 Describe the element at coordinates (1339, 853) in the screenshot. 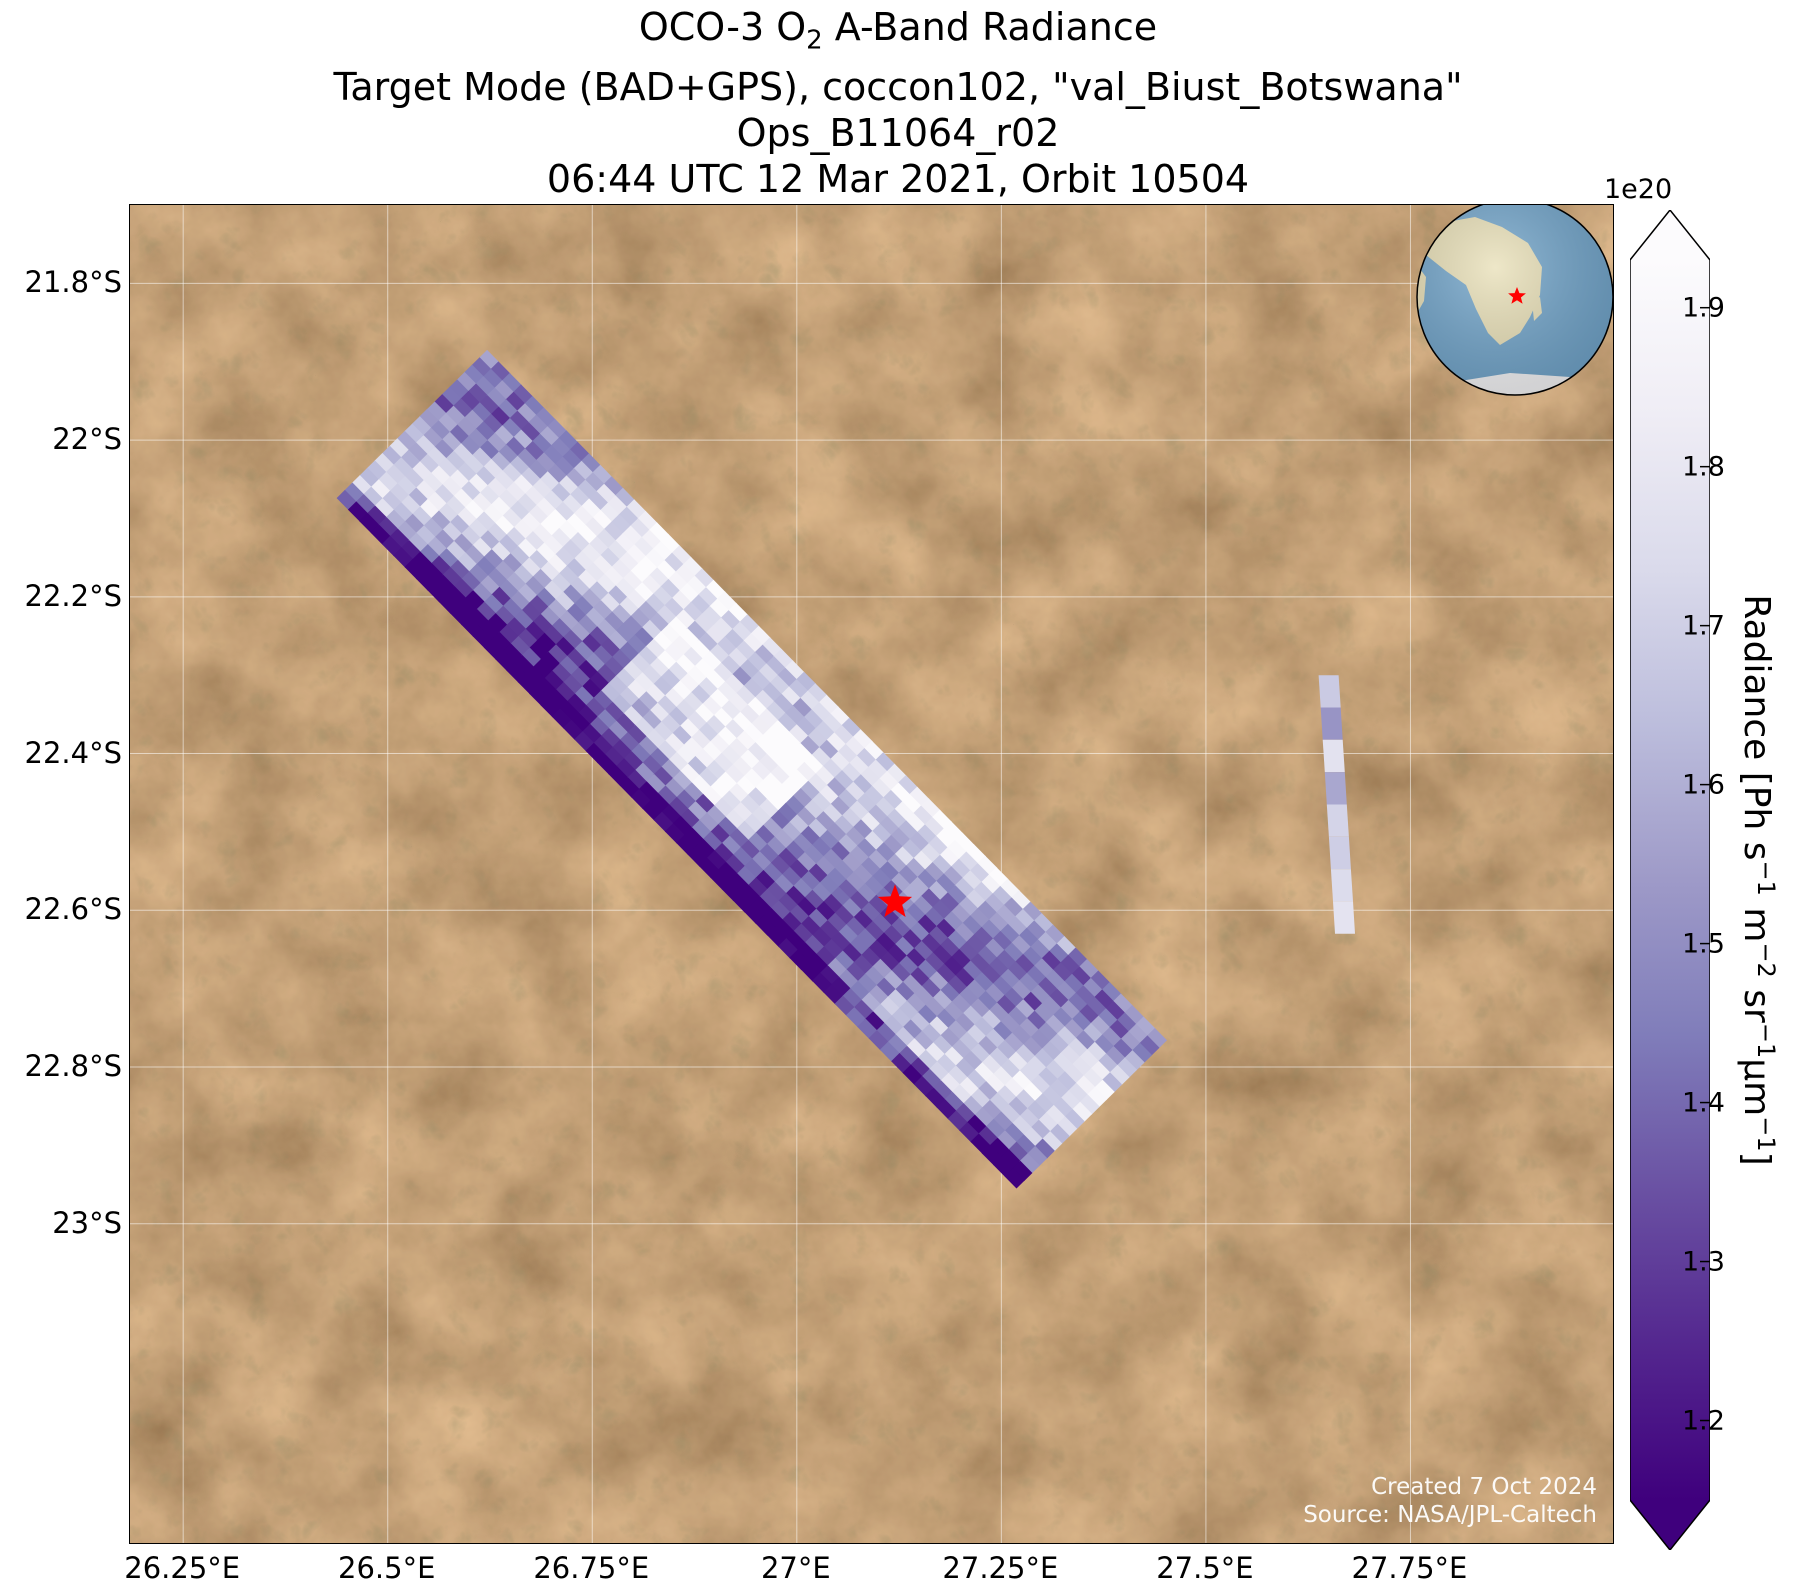

I see `small-swath-cell` at that location.